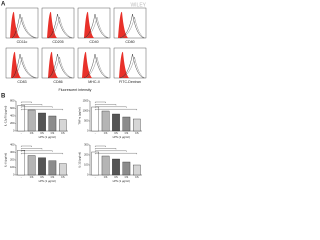 The height and width of the screenshot is (240, 320). Describe the element at coordinates (3, 97) in the screenshot. I see `panel-label: B` at that location.